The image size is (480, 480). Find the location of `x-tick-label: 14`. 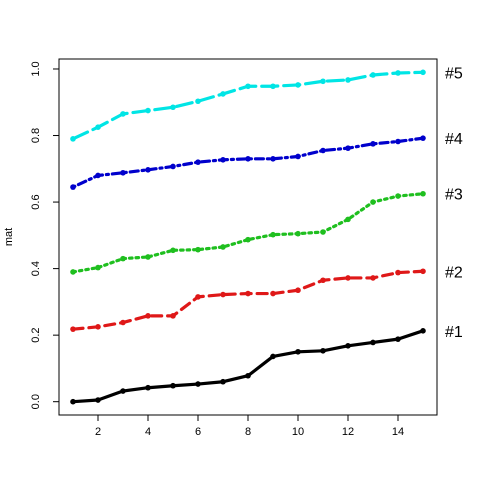

x-tick-label: 14 is located at coordinates (398, 432).